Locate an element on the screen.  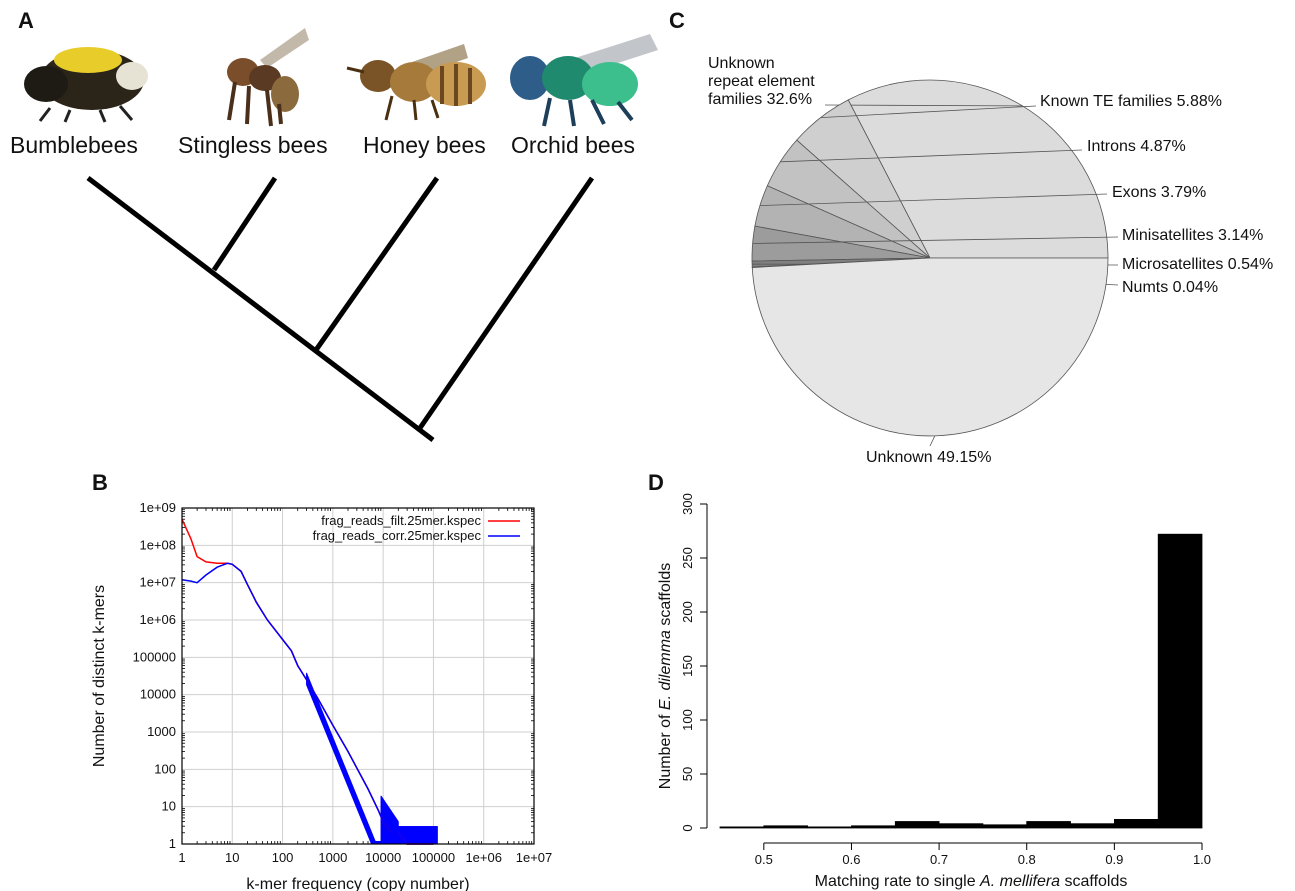
pie-label-1-0: Known TE families 5.88% is located at coordinates (1131, 101).